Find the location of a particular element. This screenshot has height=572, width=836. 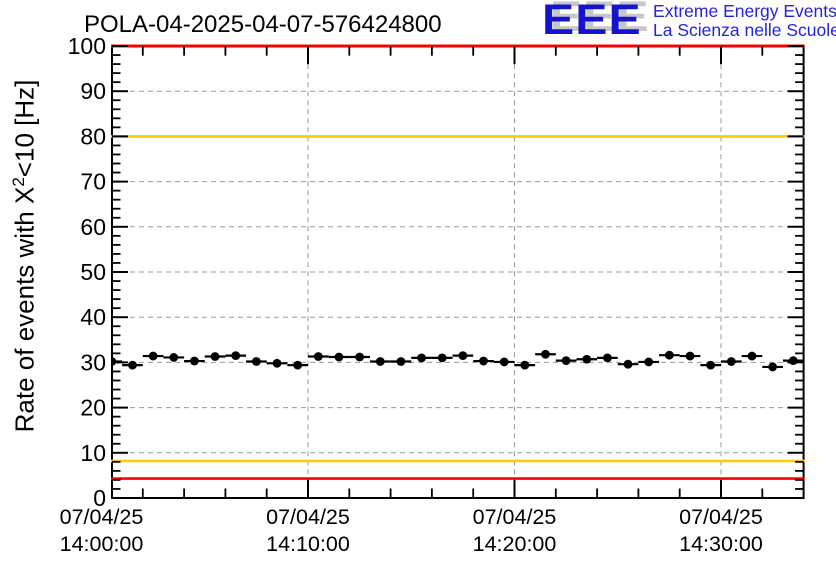

y-tick-label-30: 30 is located at coordinates (93, 362).